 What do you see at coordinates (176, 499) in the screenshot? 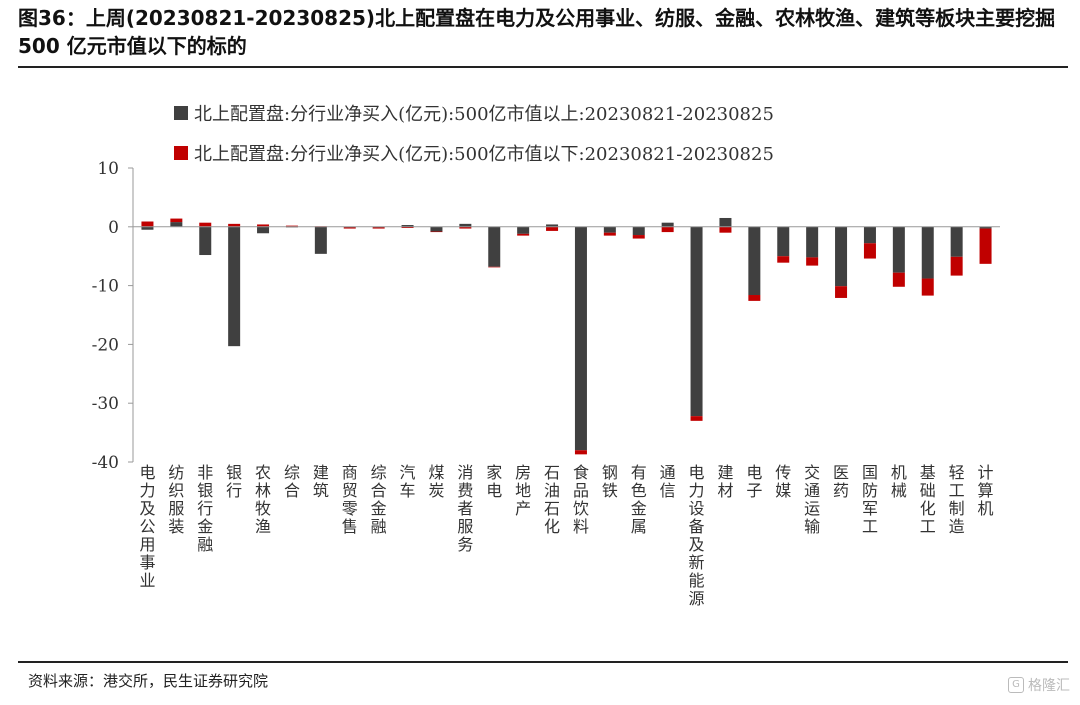
I see `x-tick-label: 纺织服装` at bounding box center [176, 499].